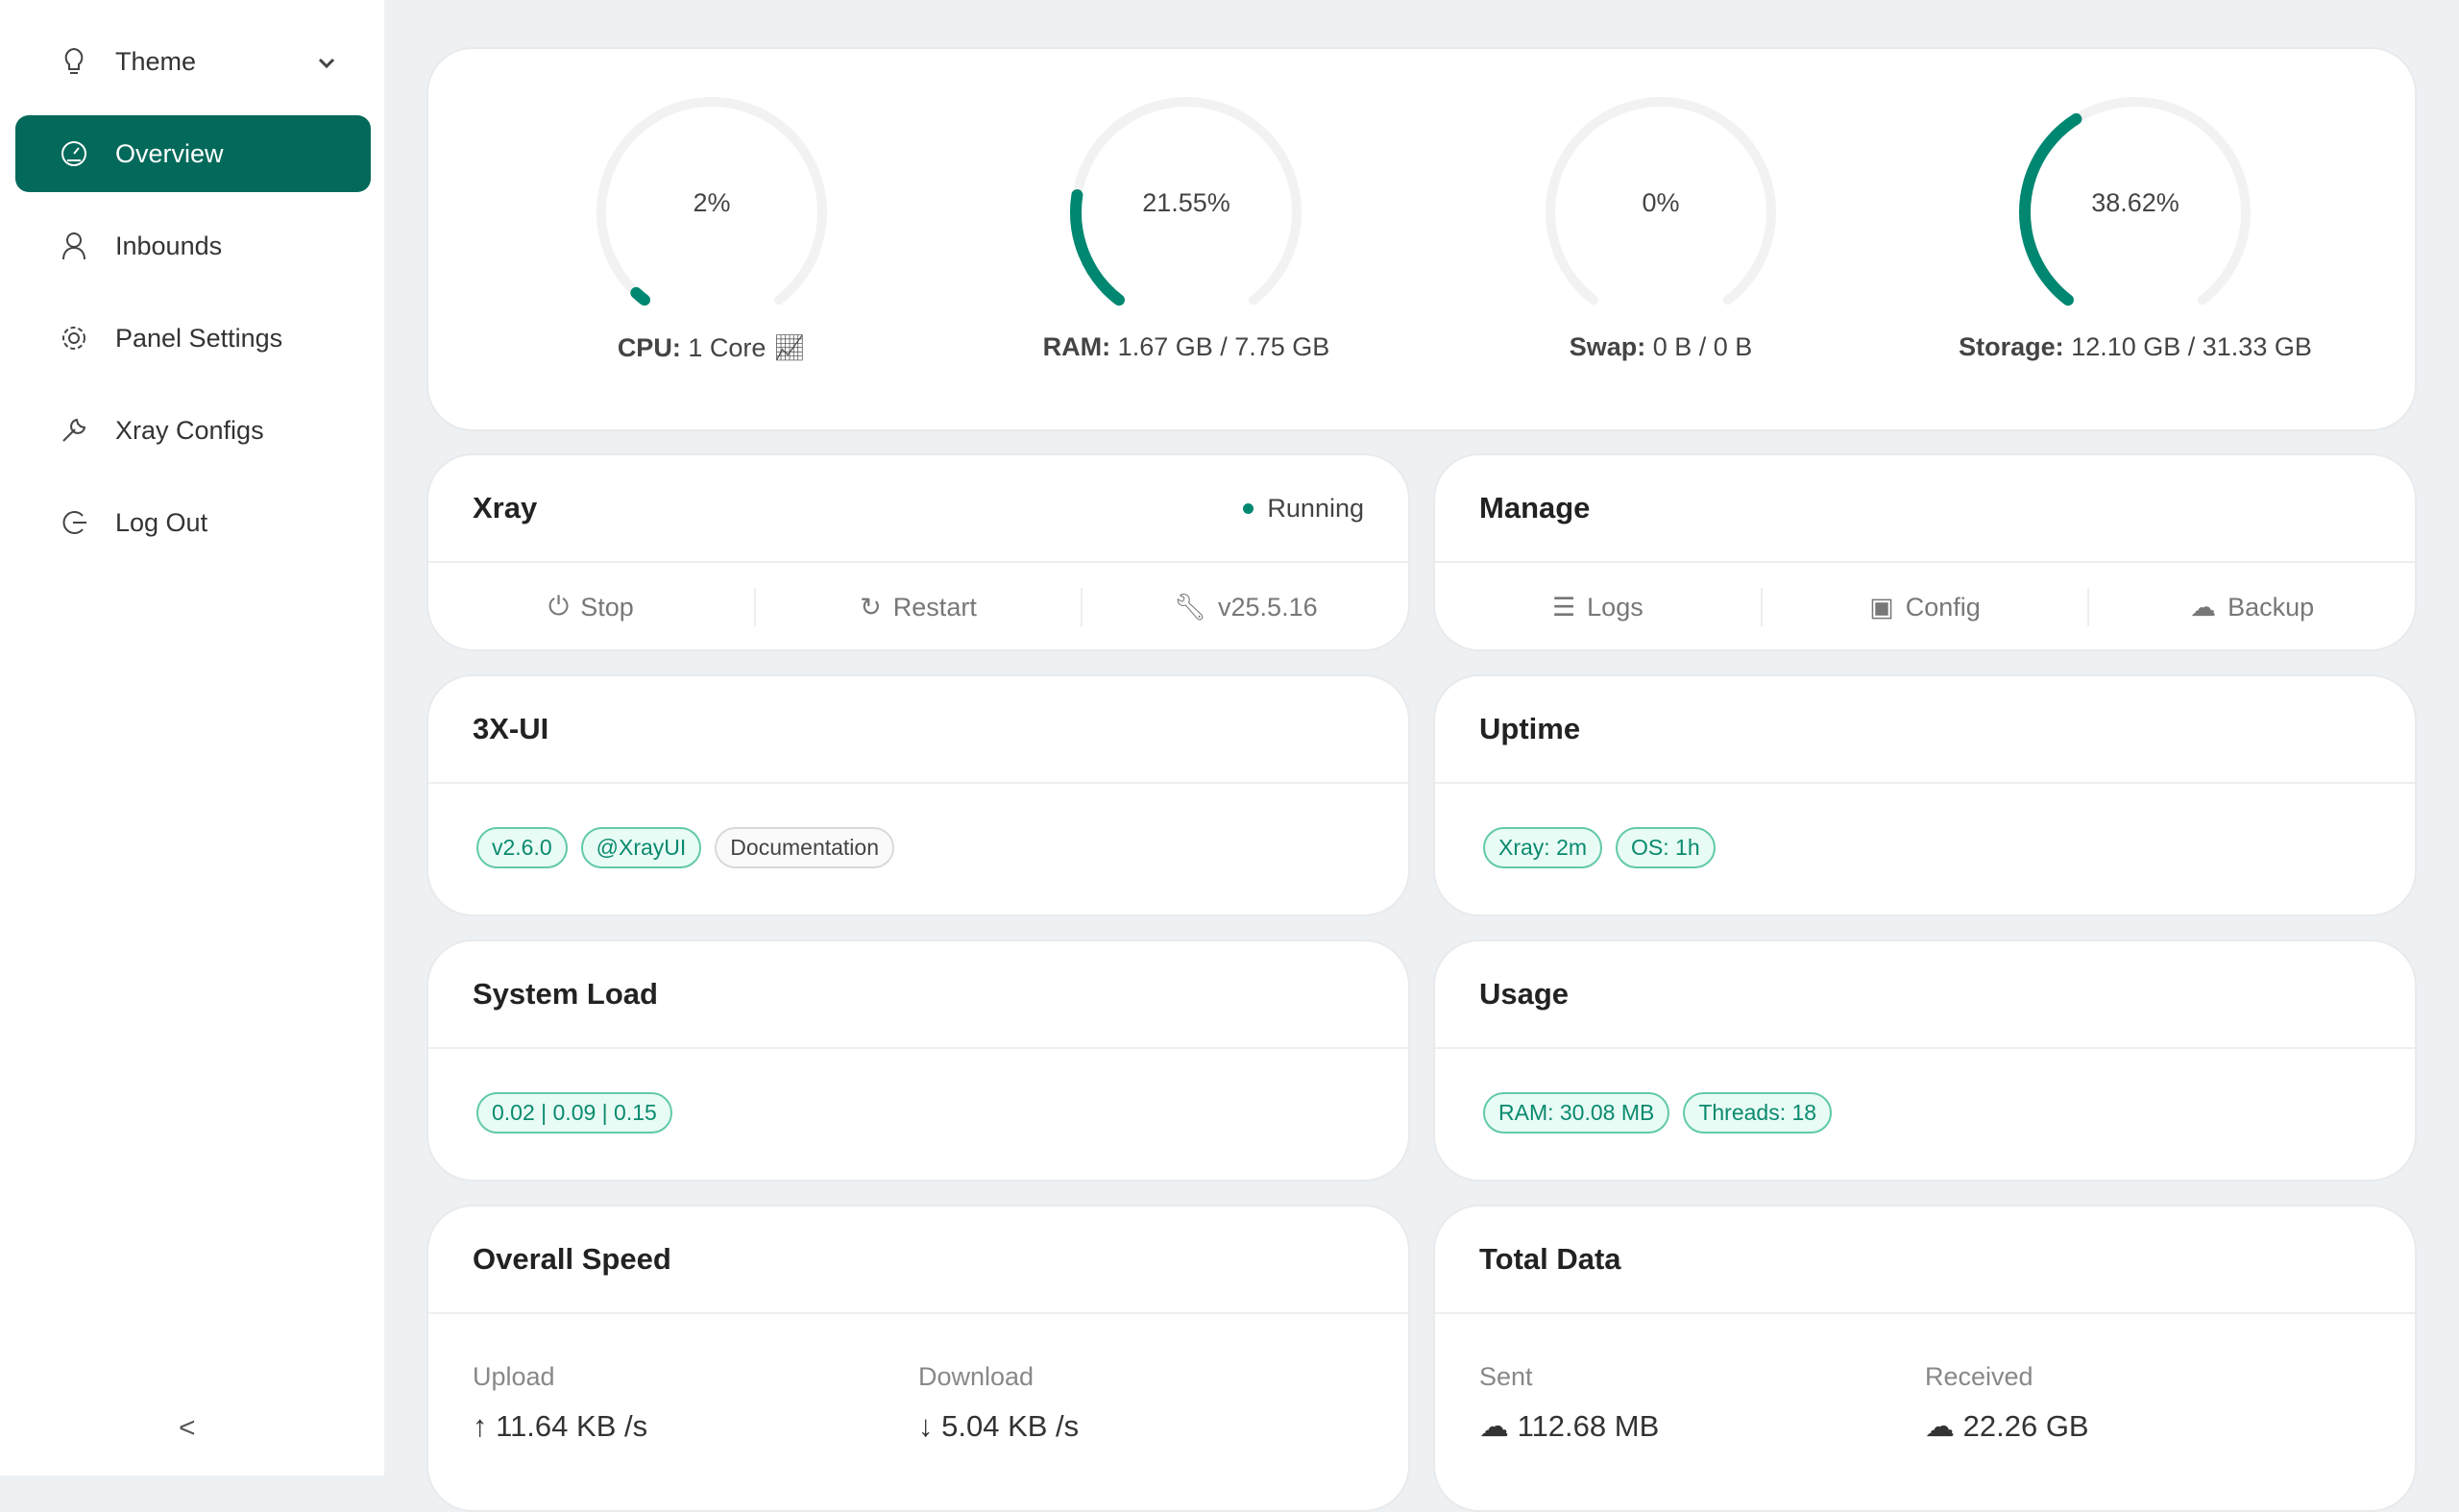 This screenshot has height=1512, width=2459. Describe the element at coordinates (641, 847) in the screenshot. I see `telegram-link: @XrayUI` at that location.